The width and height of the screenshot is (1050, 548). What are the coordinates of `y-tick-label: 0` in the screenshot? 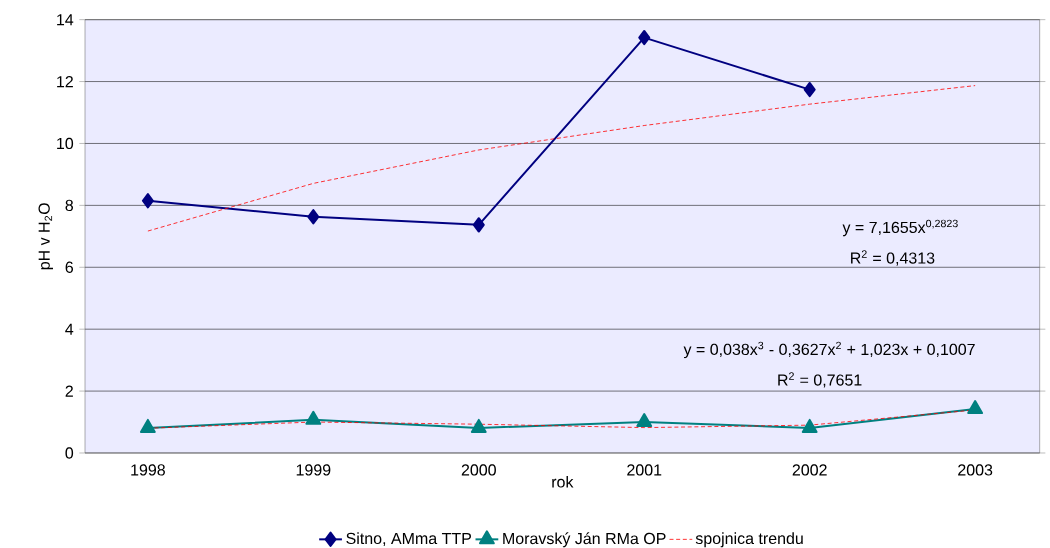 It's located at (69, 453).